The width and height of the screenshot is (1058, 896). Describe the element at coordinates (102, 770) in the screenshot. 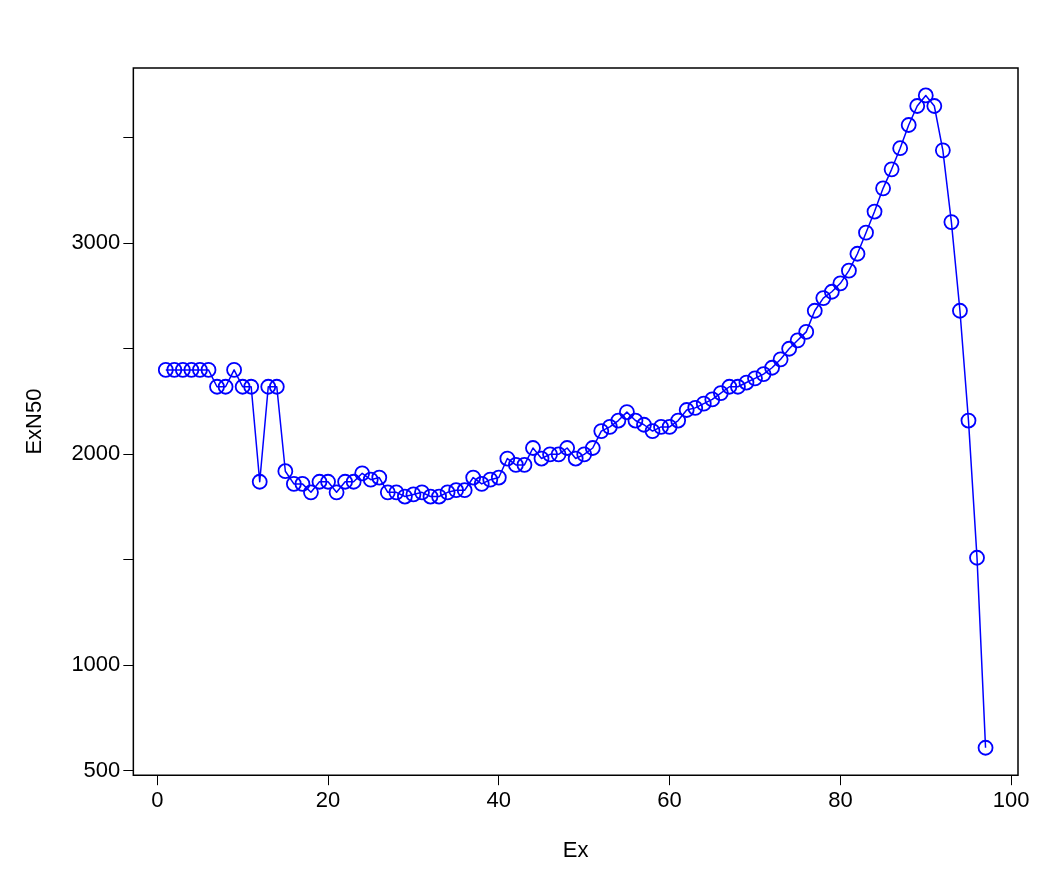

I see `y-tick-label: 500` at that location.